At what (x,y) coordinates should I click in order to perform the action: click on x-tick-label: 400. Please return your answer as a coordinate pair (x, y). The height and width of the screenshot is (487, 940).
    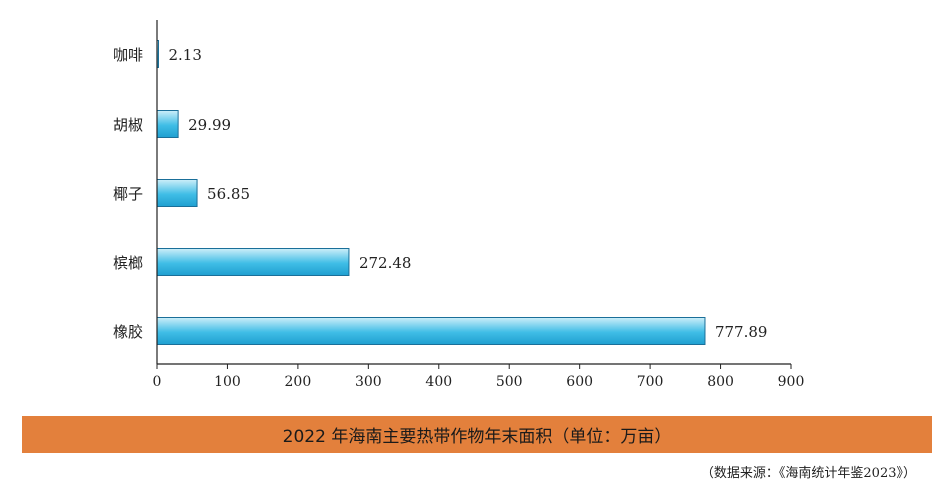
    Looking at the image, I should click on (438, 382).